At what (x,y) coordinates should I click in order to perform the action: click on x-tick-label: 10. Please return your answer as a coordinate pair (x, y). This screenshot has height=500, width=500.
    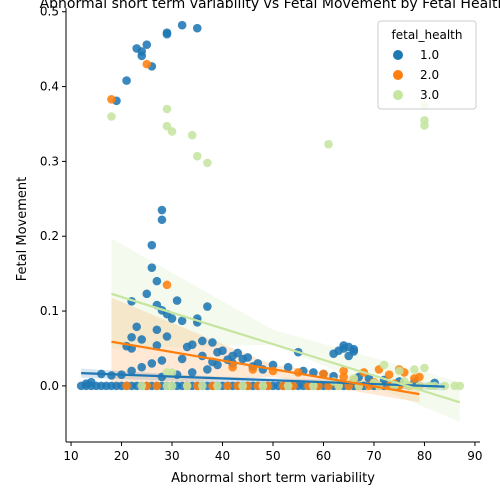
    Looking at the image, I should click on (70, 456).